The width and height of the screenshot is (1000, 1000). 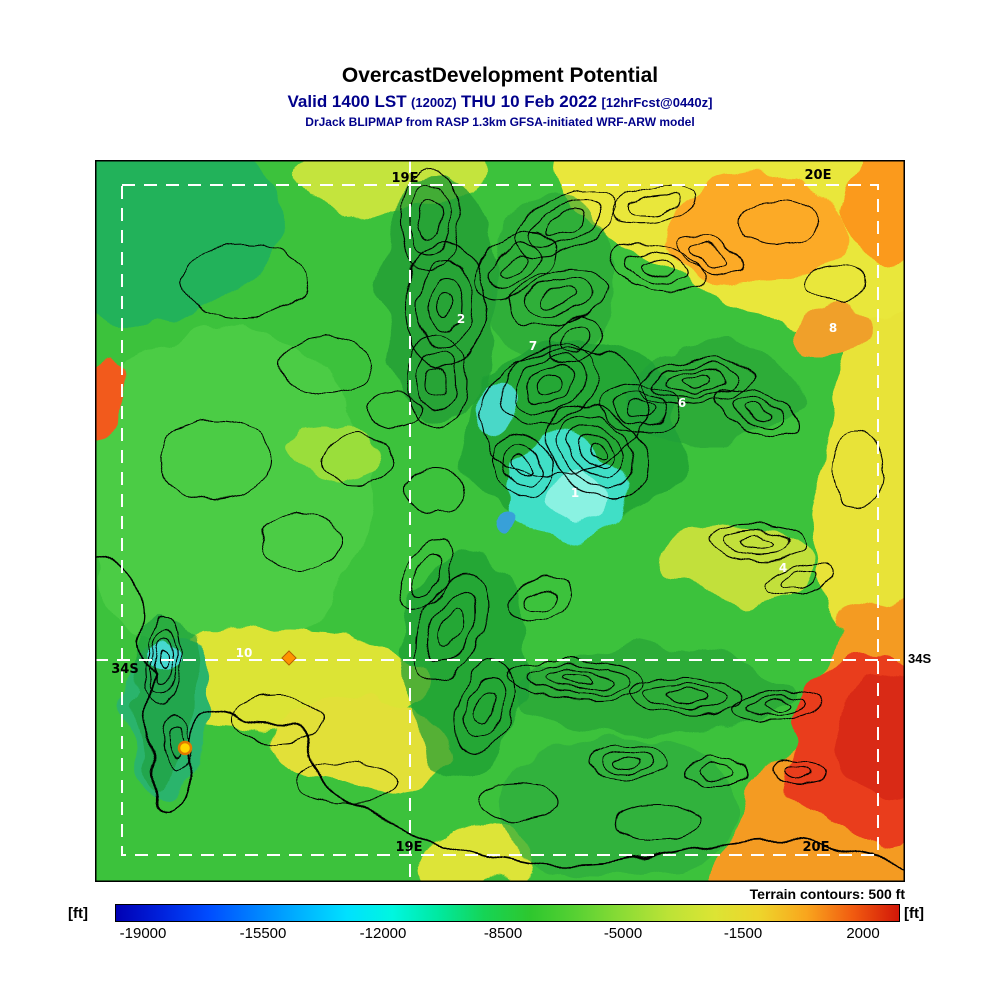 I want to click on site-label-6: 6, so click(x=682, y=403).